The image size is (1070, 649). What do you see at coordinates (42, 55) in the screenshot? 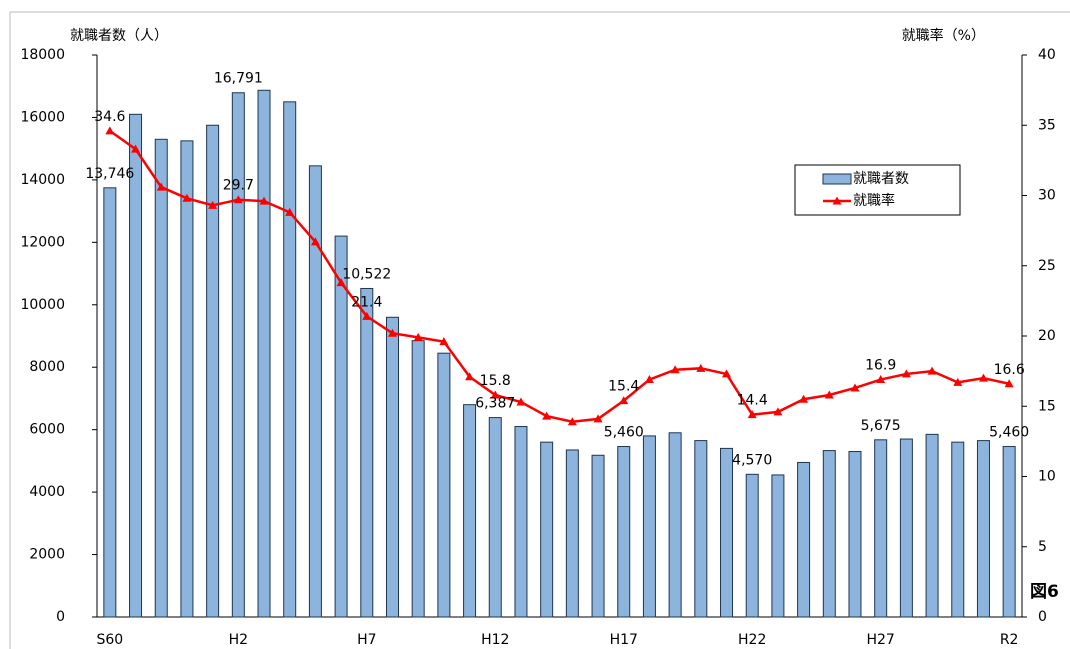
I see `y-tick-label: 18000` at bounding box center [42, 55].